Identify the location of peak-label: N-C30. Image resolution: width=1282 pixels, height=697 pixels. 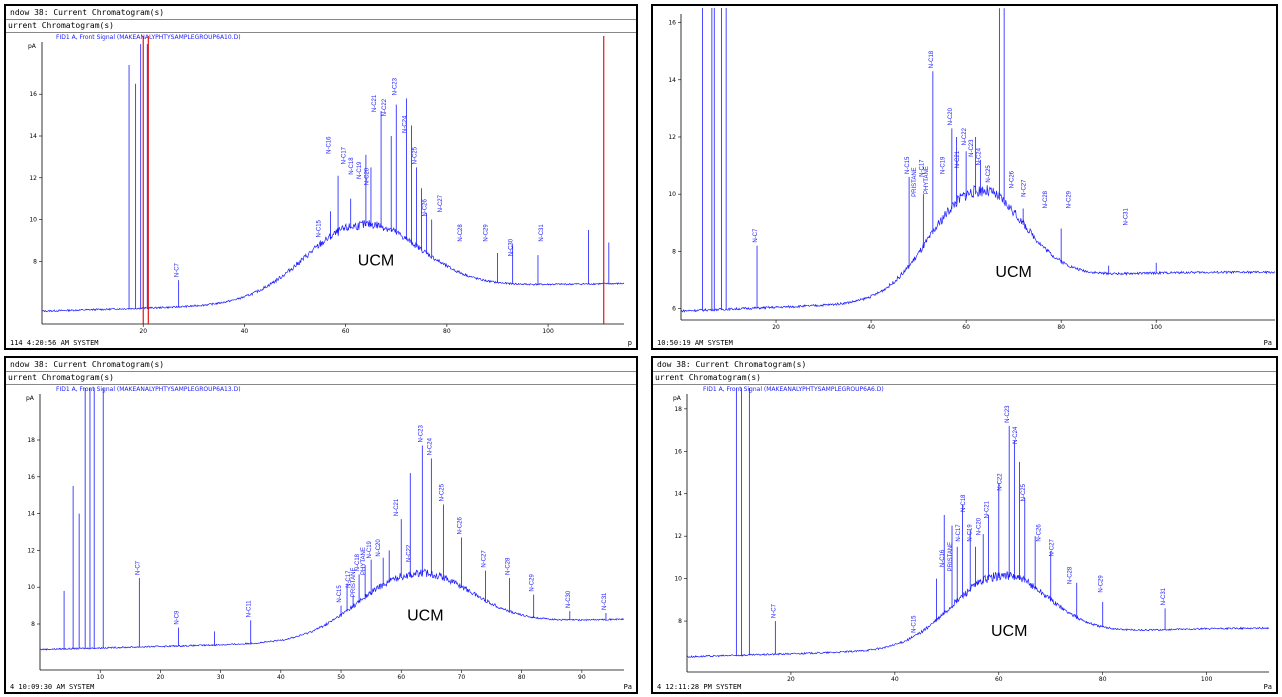
(569, 599).